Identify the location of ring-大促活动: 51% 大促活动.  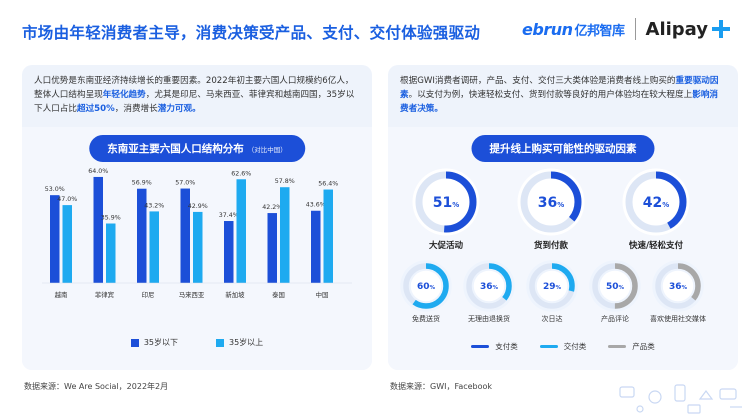
(446, 209).